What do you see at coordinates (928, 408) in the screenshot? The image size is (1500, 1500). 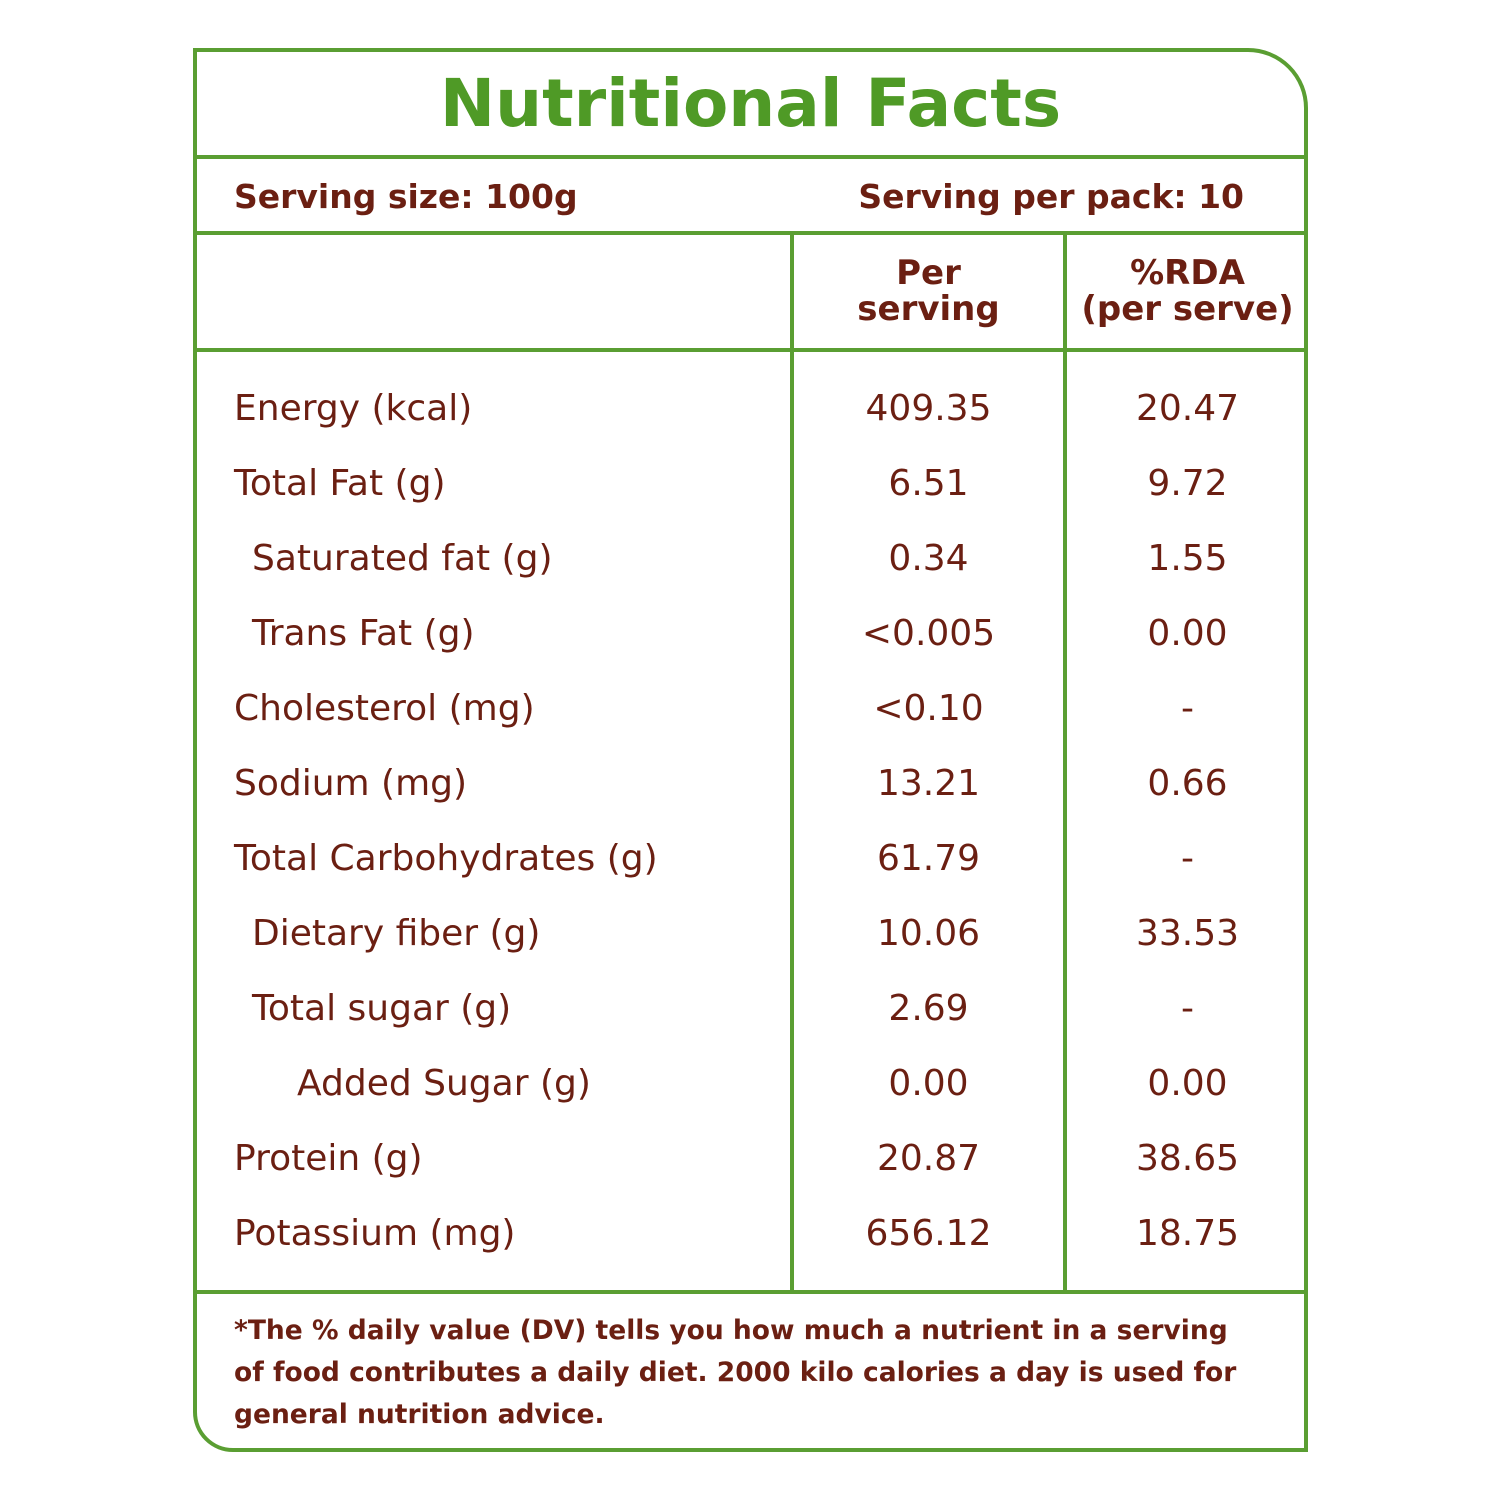 I see `per-serving-value: 409.35` at bounding box center [928, 408].